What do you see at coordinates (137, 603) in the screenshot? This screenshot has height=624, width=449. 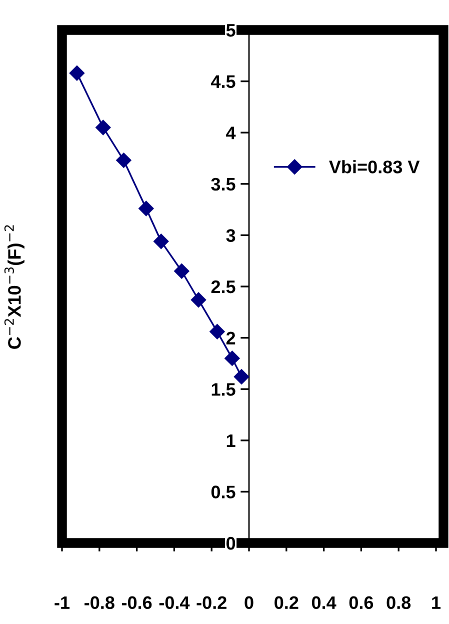 I see `x-tick-label: -0.6` at bounding box center [137, 603].